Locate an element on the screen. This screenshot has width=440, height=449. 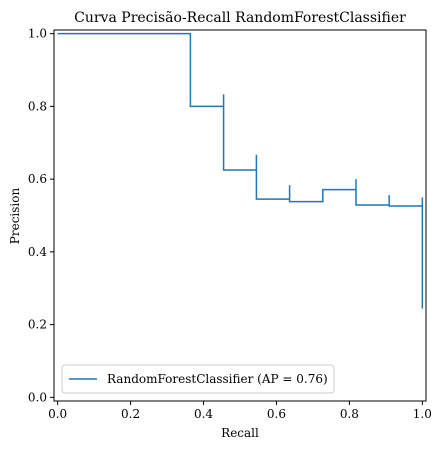
x-tick-label: 0.0 is located at coordinates (57, 414).